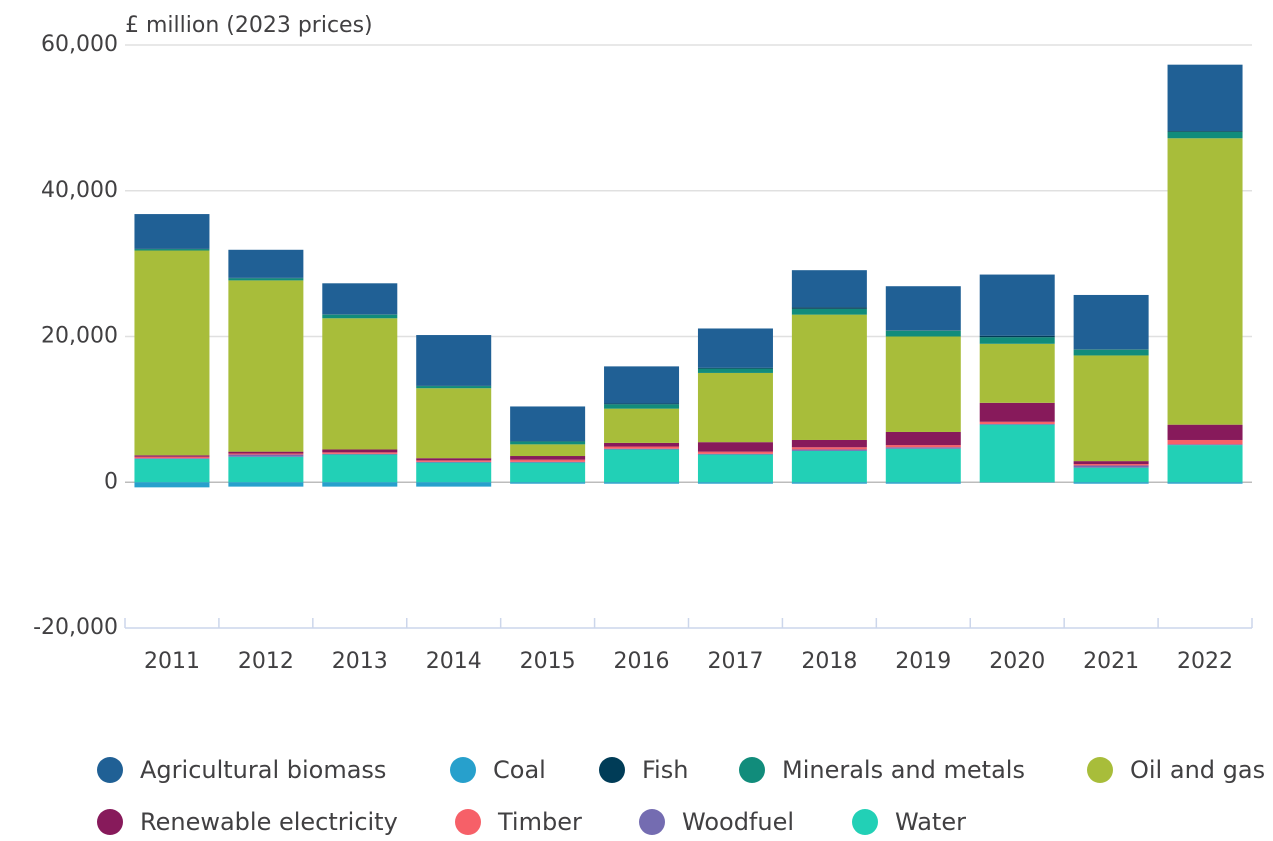 Image resolution: width=1273 pixels, height=841 pixels. Describe the element at coordinates (79, 44) in the screenshot. I see `y-tick-label: 60,000` at that location.